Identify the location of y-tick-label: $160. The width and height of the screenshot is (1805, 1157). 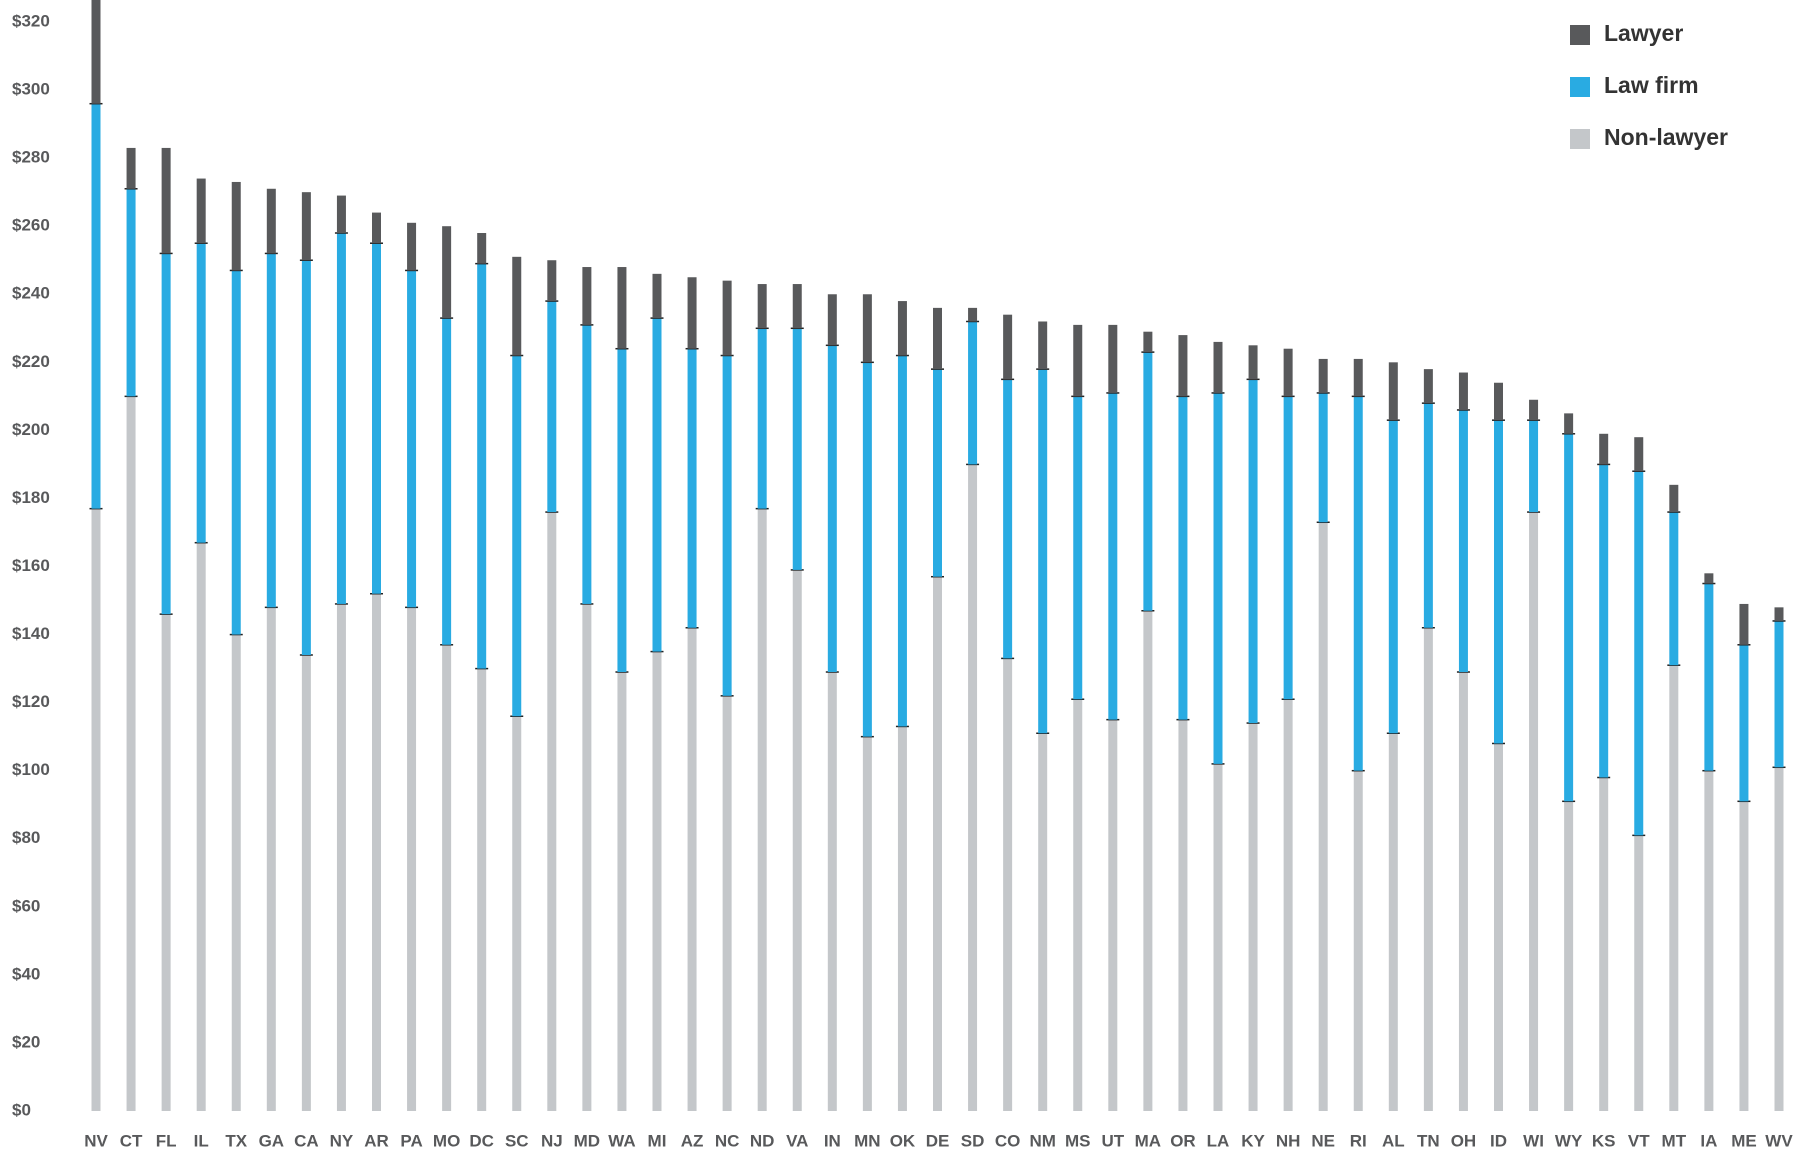
(31, 565).